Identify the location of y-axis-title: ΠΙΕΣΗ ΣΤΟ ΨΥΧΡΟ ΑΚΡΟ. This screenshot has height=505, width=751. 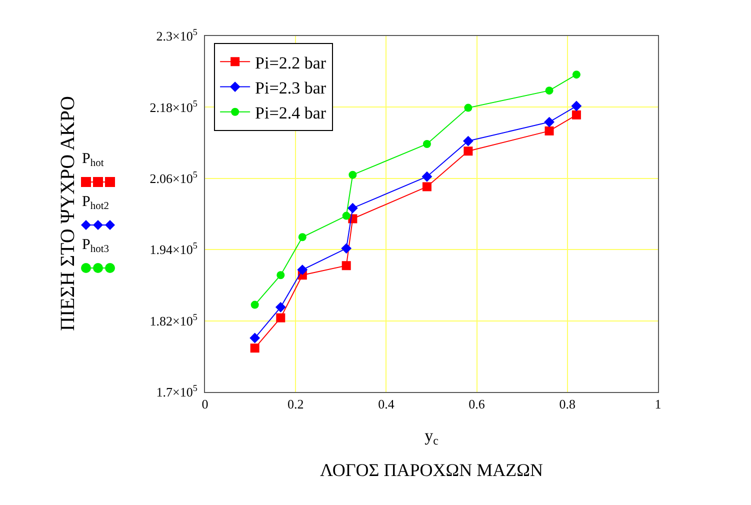
(68, 213).